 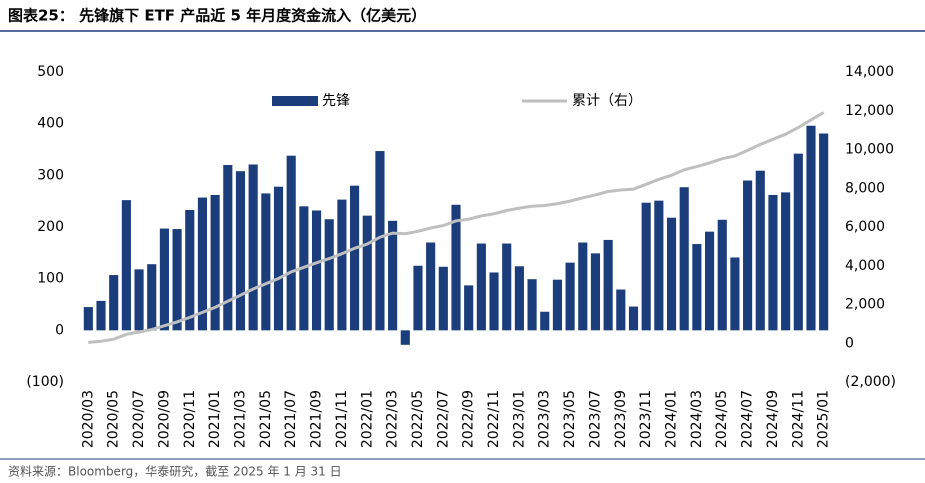 I want to click on y-tick-label: 0, so click(x=59, y=330).